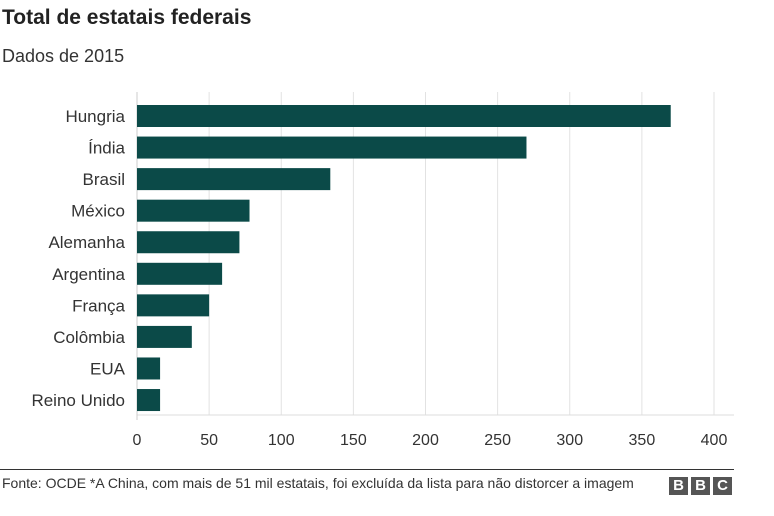 The width and height of the screenshot is (774, 516). Describe the element at coordinates (281, 440) in the screenshot. I see `x-tick-label: 100` at that location.